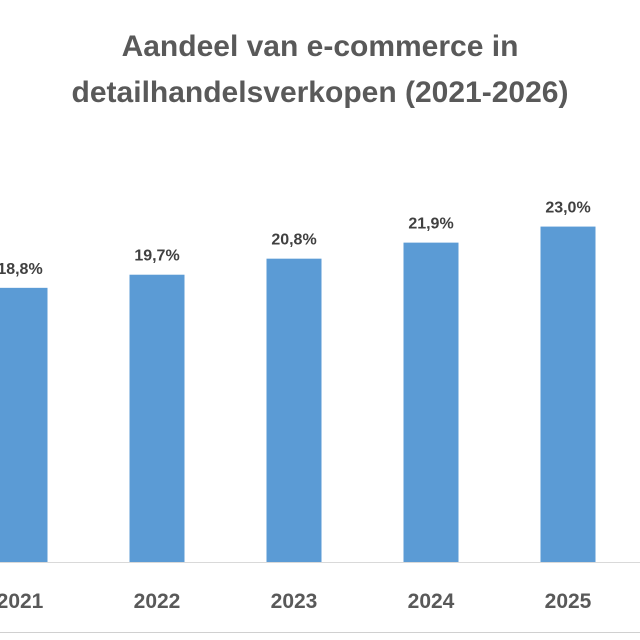 This screenshot has height=640, width=640. Describe the element at coordinates (21, 269) in the screenshot. I see `data-label-2021: 18,8%` at that location.